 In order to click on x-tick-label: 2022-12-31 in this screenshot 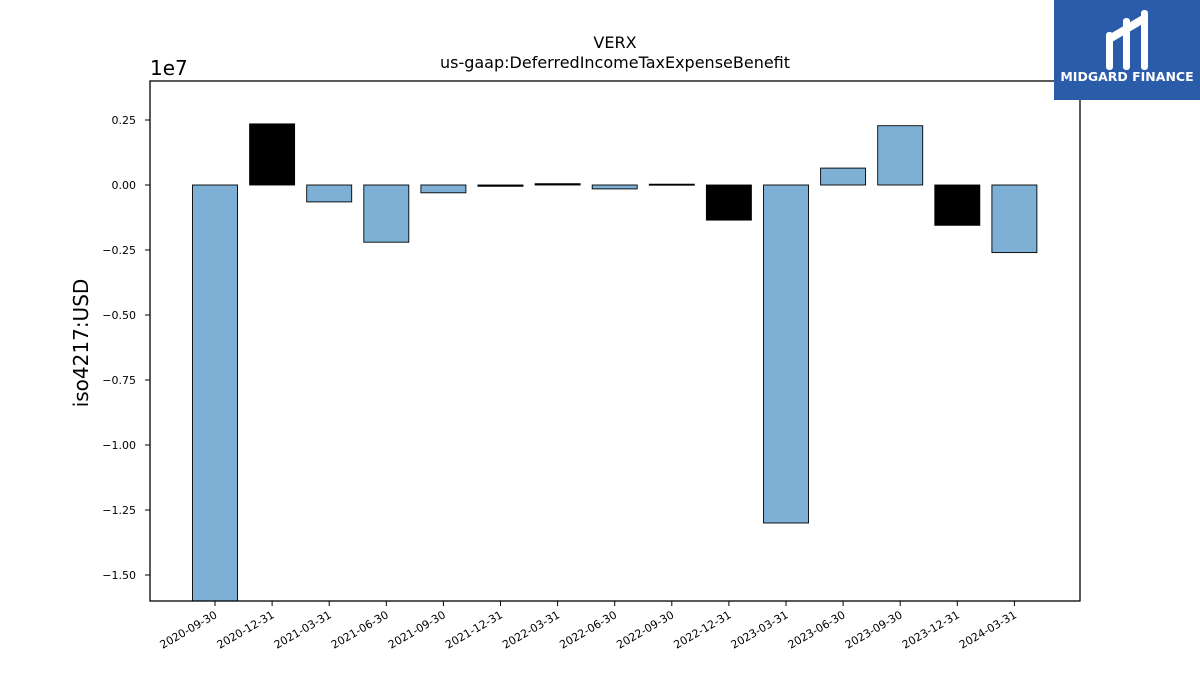, I will do `click(703, 629)`.